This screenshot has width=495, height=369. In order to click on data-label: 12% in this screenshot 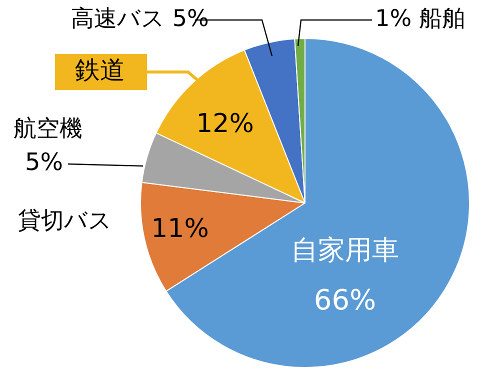, I will do `click(225, 123)`.